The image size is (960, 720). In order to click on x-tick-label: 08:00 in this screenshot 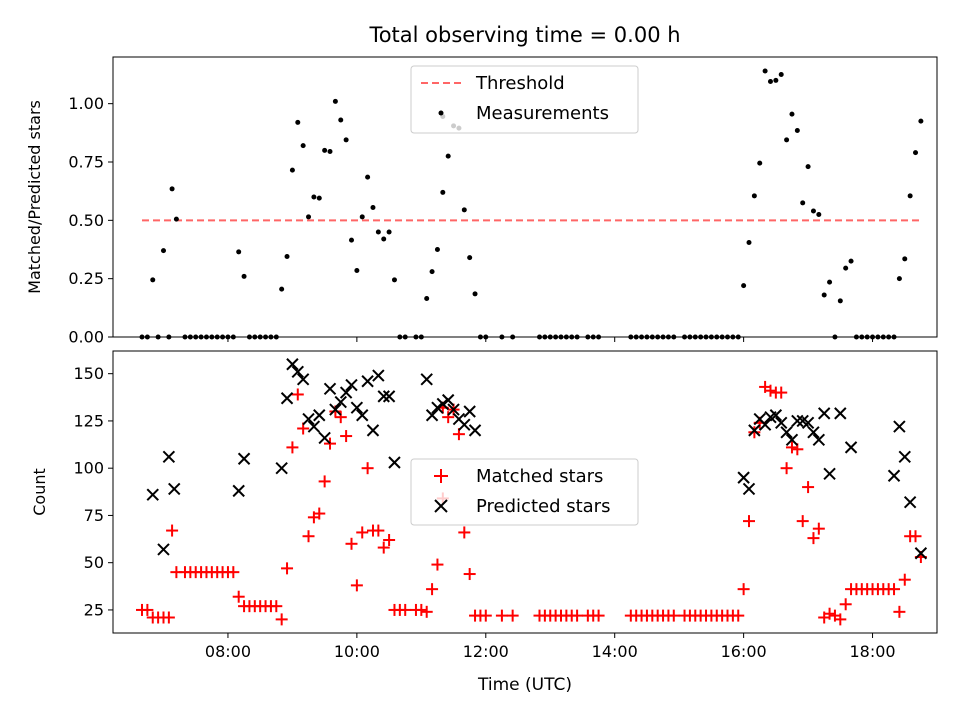, I will do `click(228, 651)`.